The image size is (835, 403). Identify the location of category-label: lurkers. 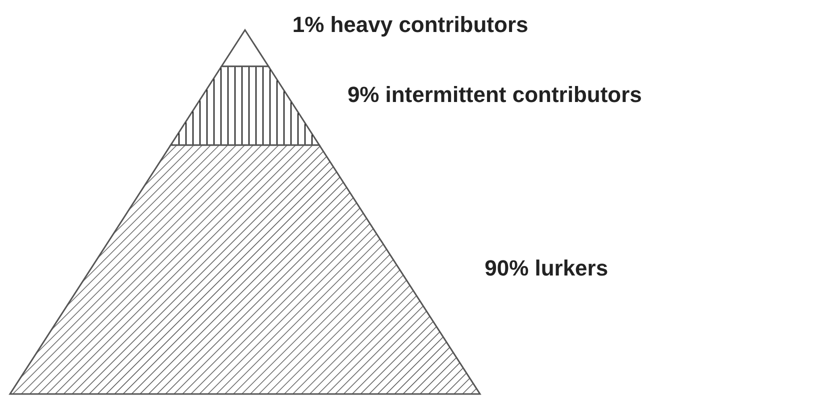
(571, 267).